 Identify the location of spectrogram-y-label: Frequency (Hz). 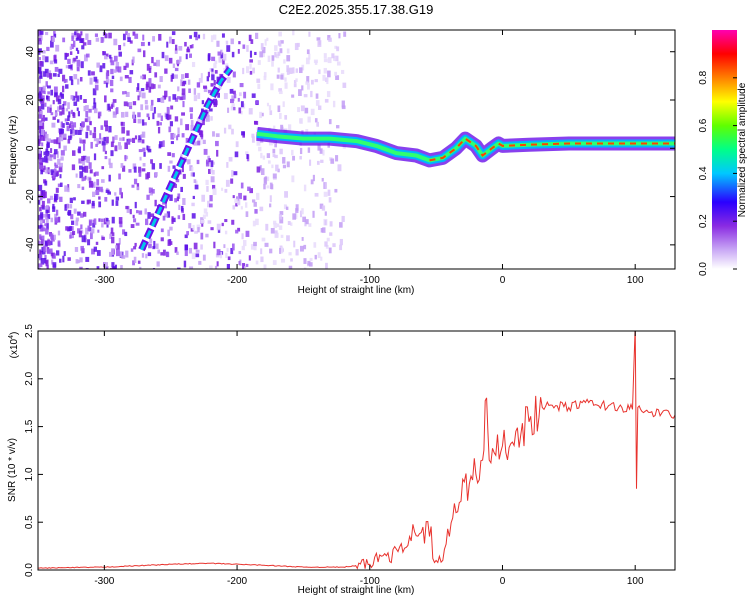
(13, 150).